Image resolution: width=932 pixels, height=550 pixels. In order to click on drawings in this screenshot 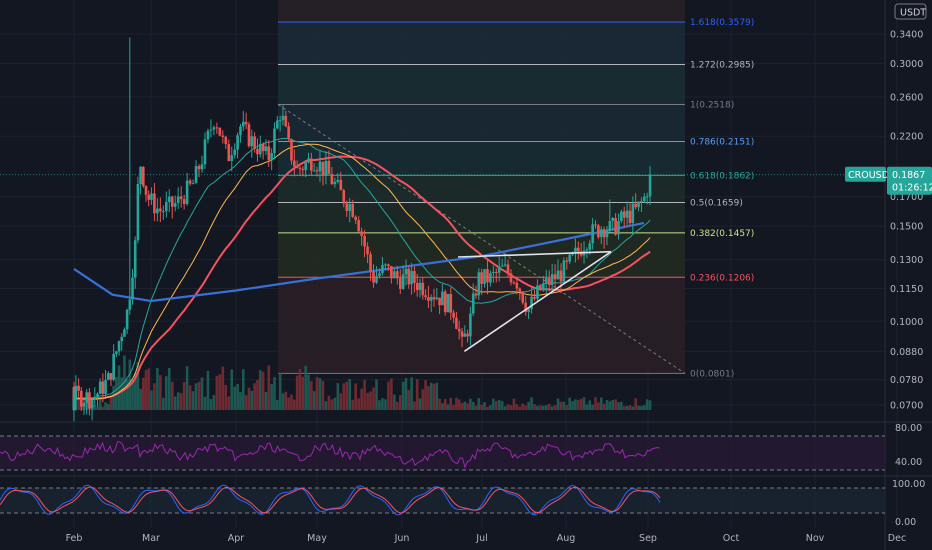, I will do `click(534, 301)`.